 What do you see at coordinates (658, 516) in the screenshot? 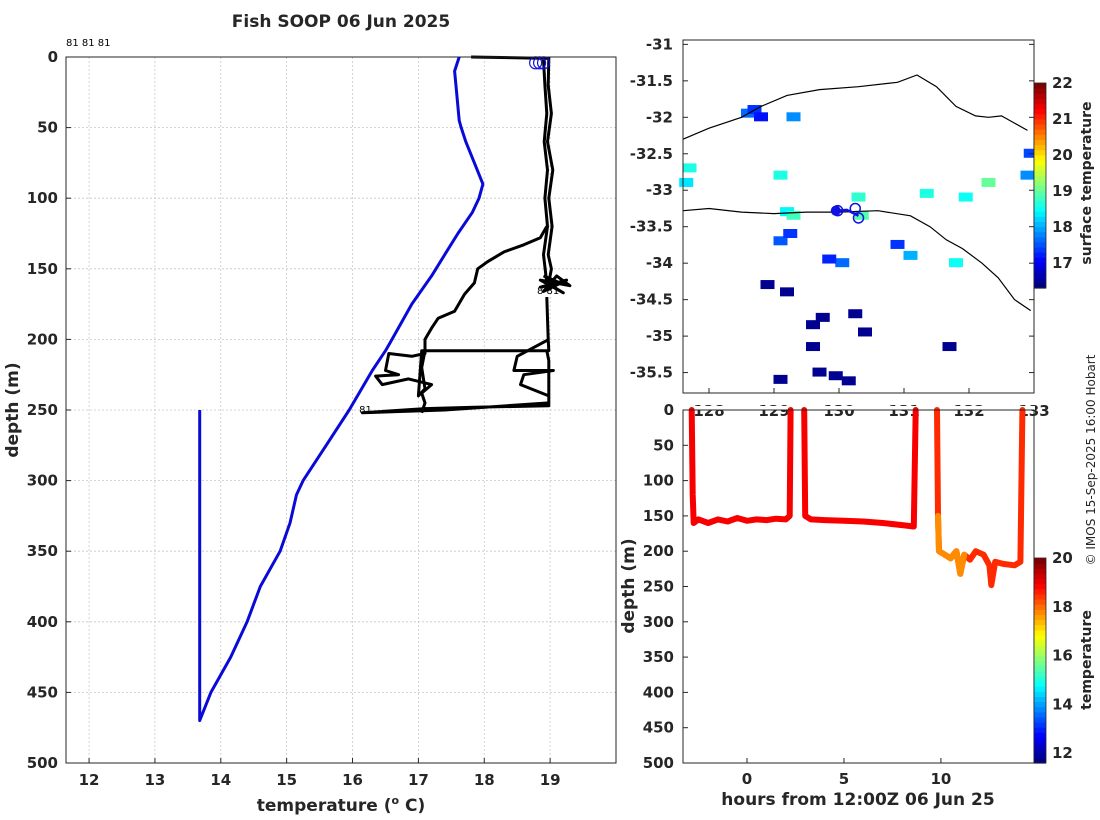
I see `ts-y-tick-label: 150` at bounding box center [658, 516].